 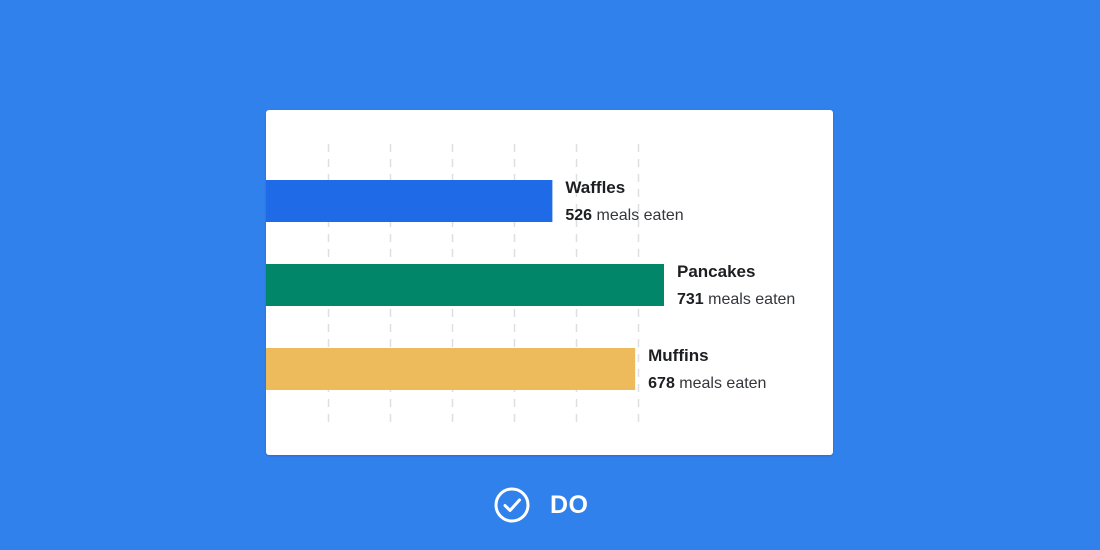 I want to click on do-badge: DO, so click(x=541, y=505).